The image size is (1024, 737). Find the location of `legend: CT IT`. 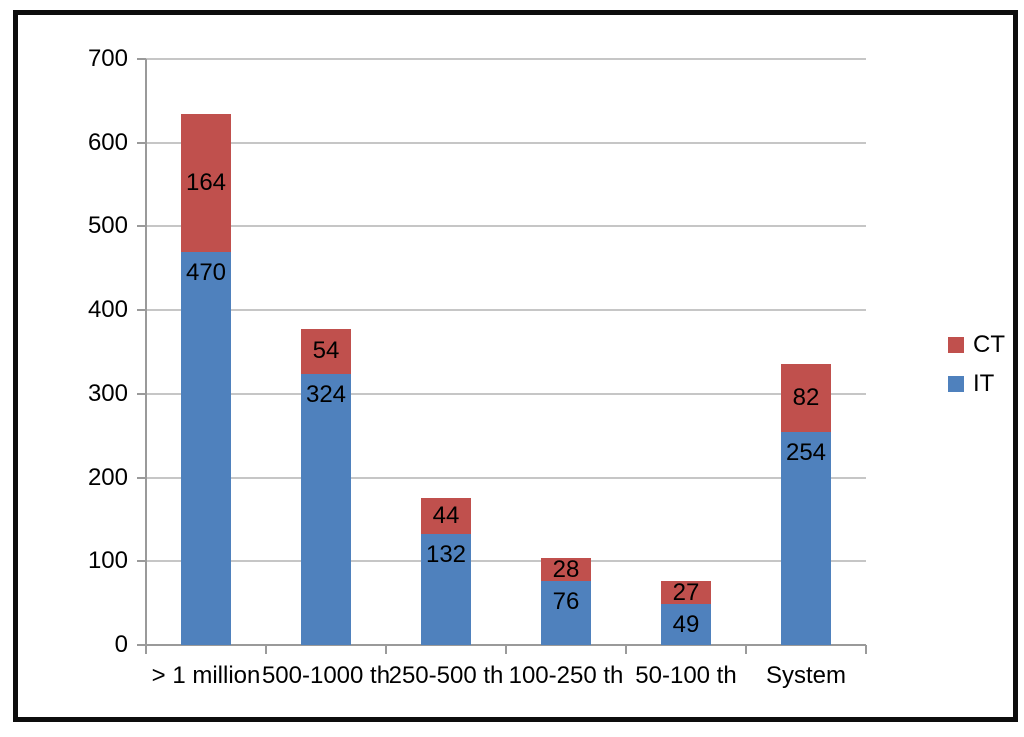

legend: CT IT is located at coordinates (976, 364).